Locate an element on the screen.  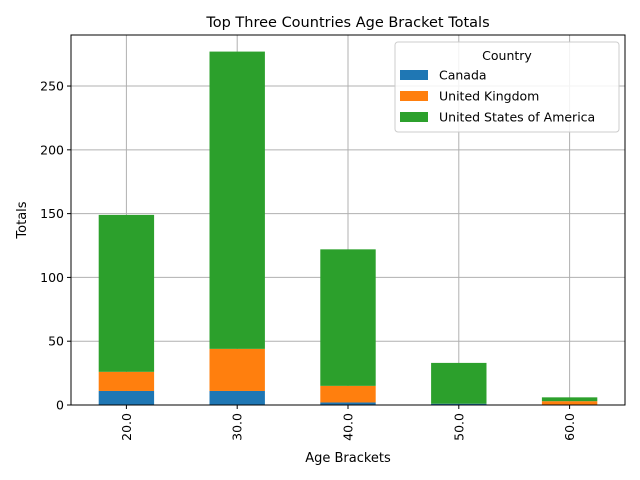
legend-entry-label: United Kingdom is located at coordinates (489, 96).